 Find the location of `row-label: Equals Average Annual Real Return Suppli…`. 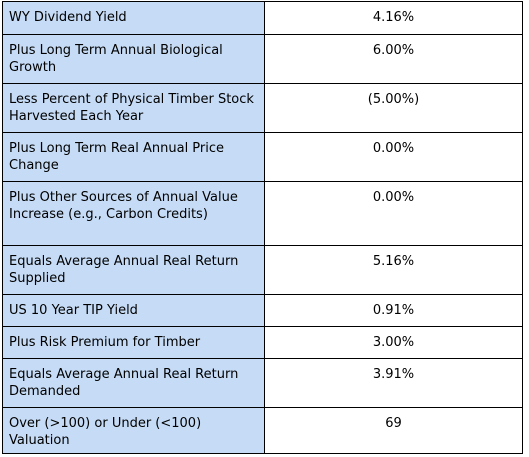

row-label: Equals Average Annual Real Return Suppli… is located at coordinates (133, 270).